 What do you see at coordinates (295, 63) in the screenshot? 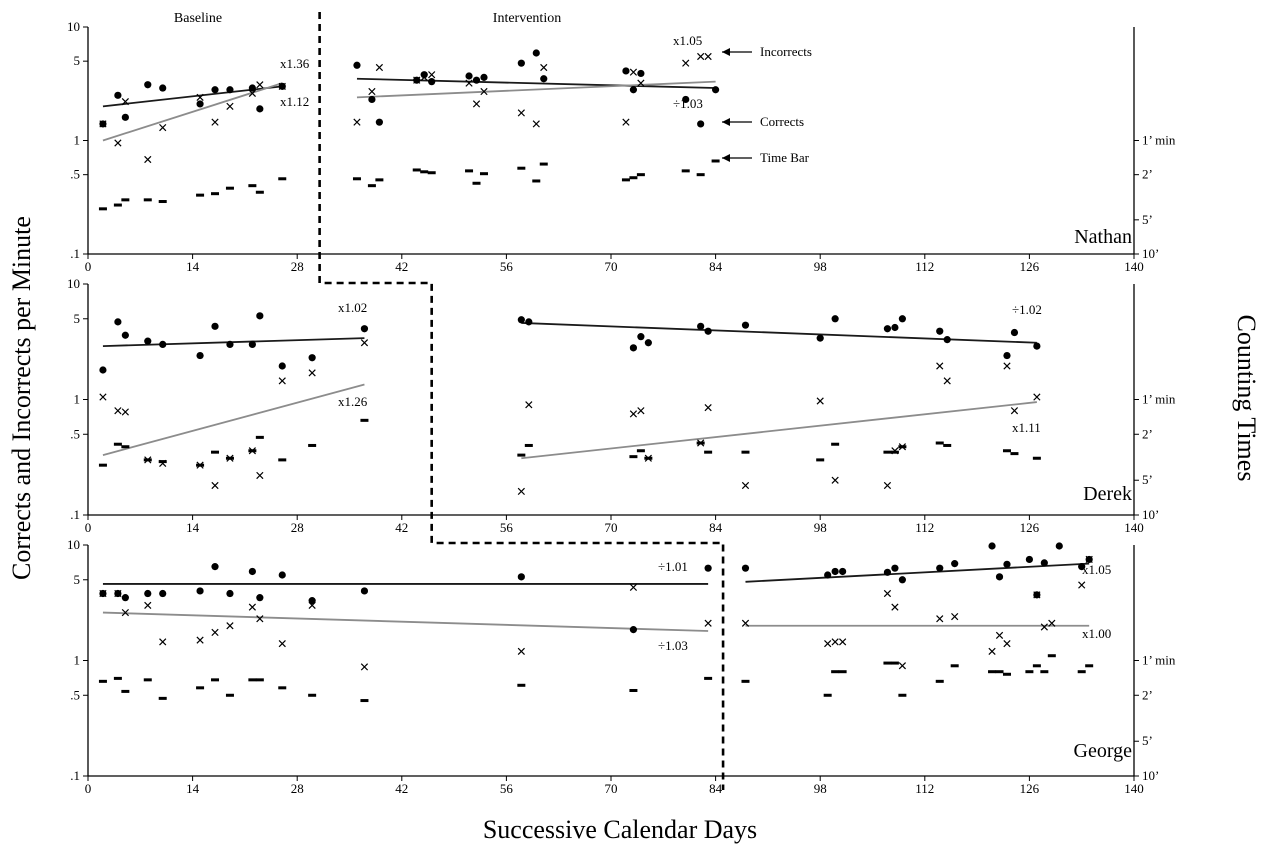
I see `celeration-label: x1.36` at bounding box center [295, 63].